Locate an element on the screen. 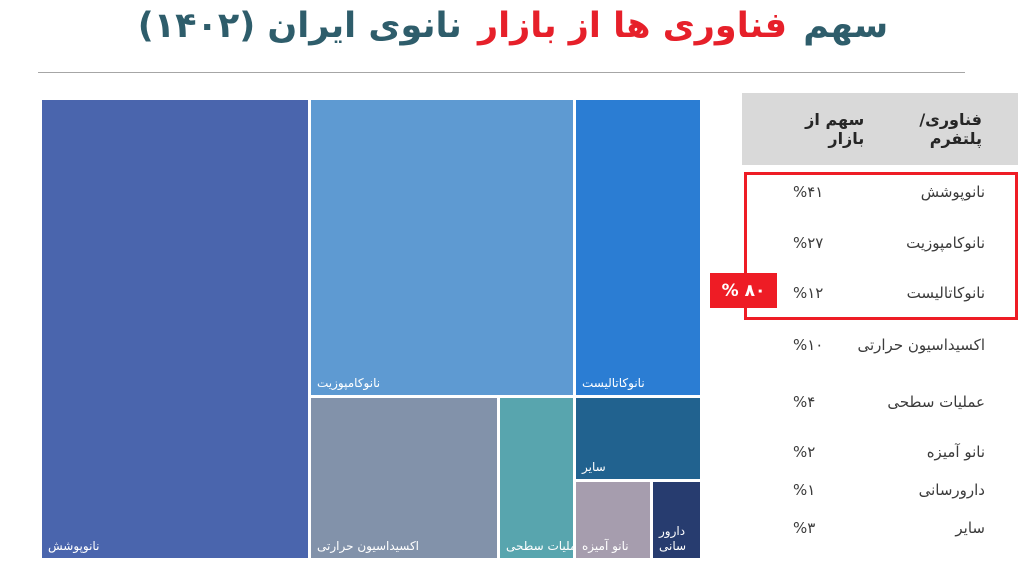 The image size is (1026, 579). title-divider is located at coordinates (501, 72).